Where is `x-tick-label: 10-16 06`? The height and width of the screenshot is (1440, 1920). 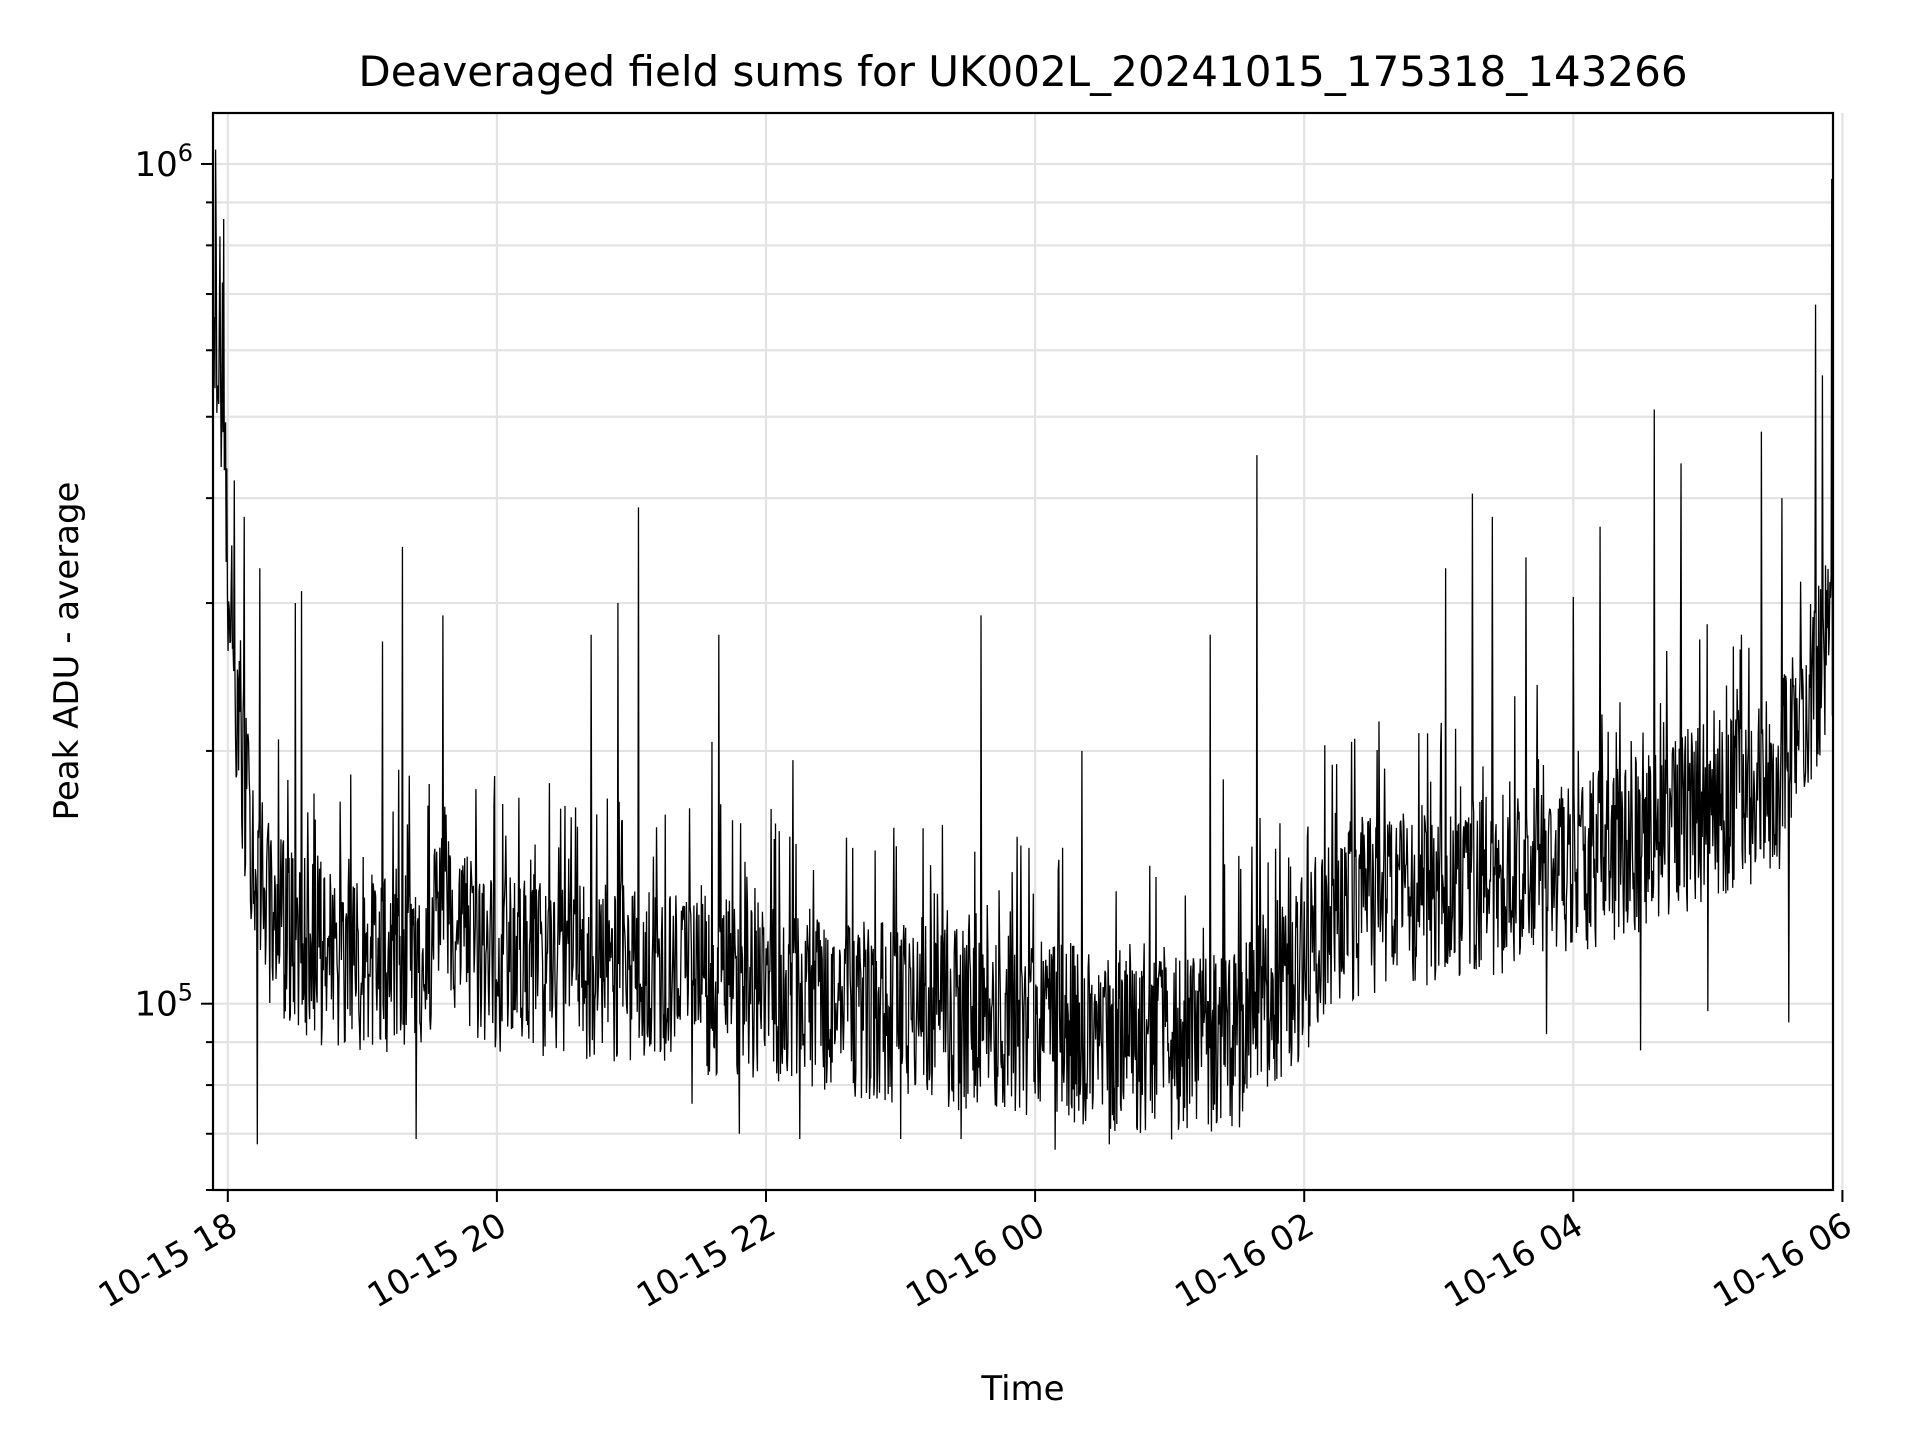 x-tick-label: 10-16 06 is located at coordinates (1783, 1260).